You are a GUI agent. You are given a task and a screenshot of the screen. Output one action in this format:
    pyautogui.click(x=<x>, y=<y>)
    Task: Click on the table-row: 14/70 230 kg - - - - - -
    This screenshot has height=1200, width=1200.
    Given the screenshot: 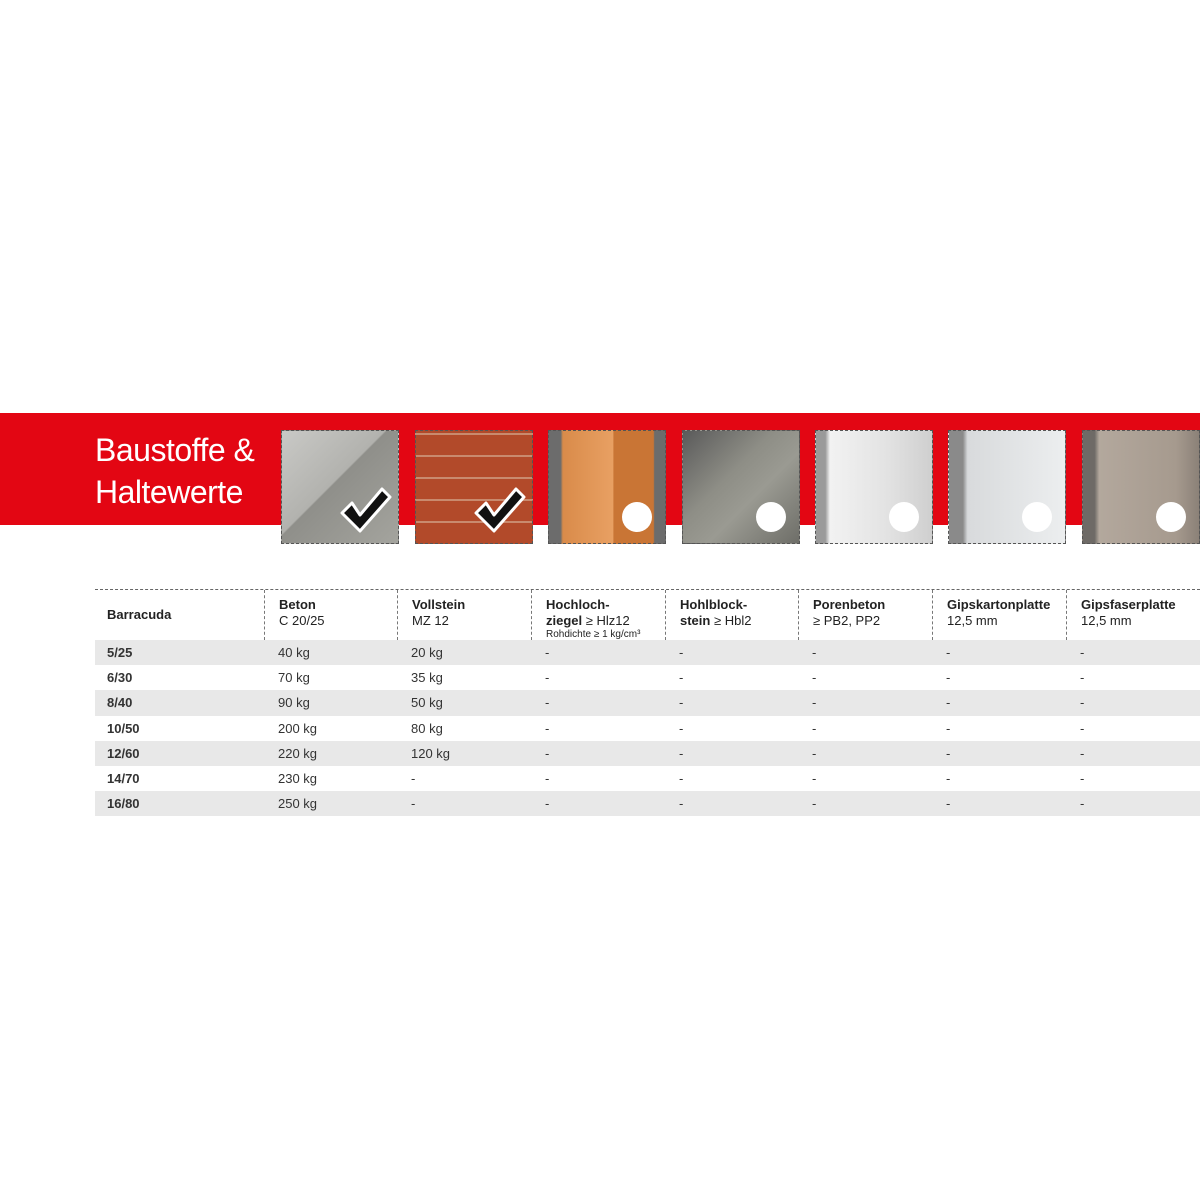 What is the action you would take?
    pyautogui.click(x=647, y=778)
    